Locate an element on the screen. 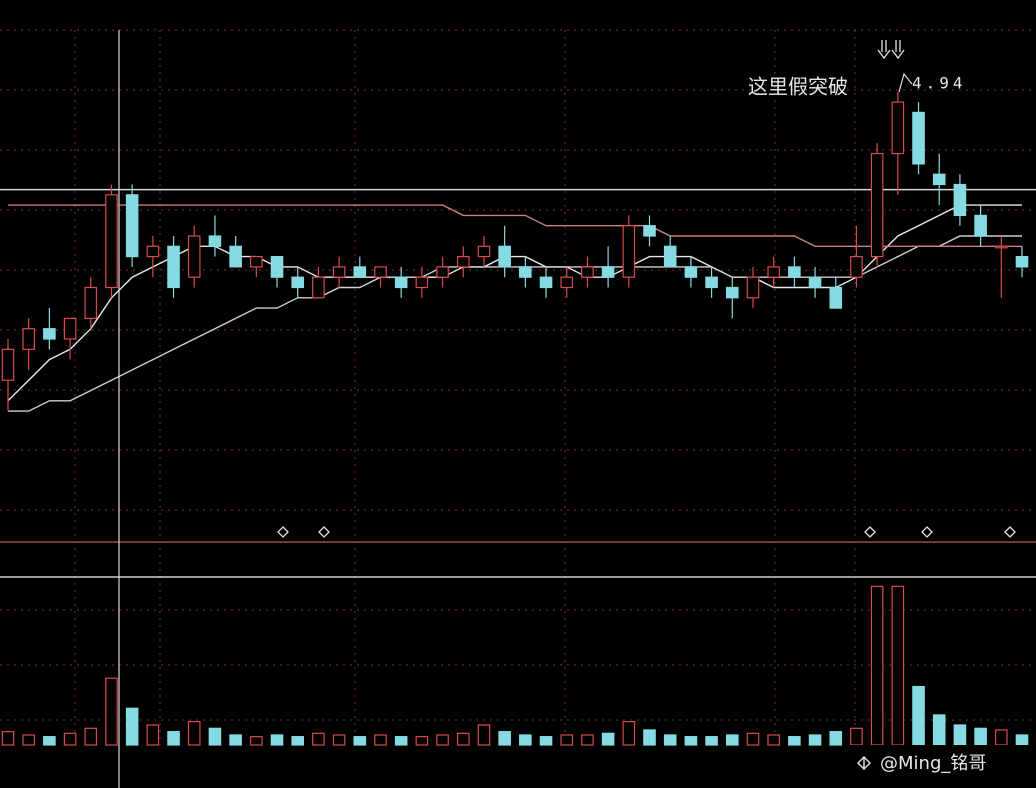  watermark-bg is located at coordinates (942, 766).